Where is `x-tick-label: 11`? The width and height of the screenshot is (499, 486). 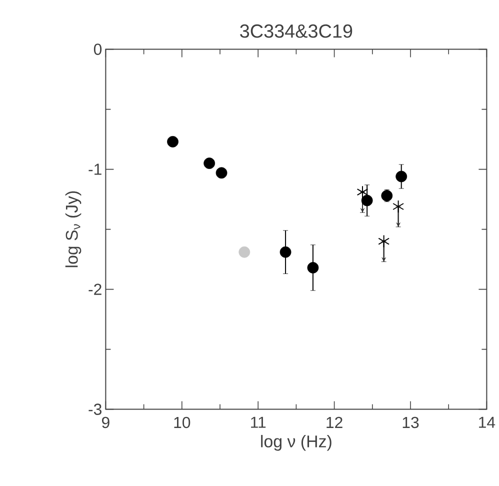
x-tick-label: 11 is located at coordinates (258, 422).